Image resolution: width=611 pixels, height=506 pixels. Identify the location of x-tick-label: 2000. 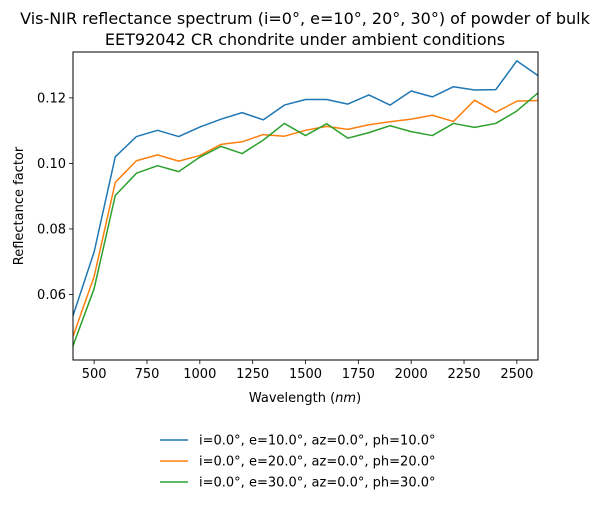
(411, 374).